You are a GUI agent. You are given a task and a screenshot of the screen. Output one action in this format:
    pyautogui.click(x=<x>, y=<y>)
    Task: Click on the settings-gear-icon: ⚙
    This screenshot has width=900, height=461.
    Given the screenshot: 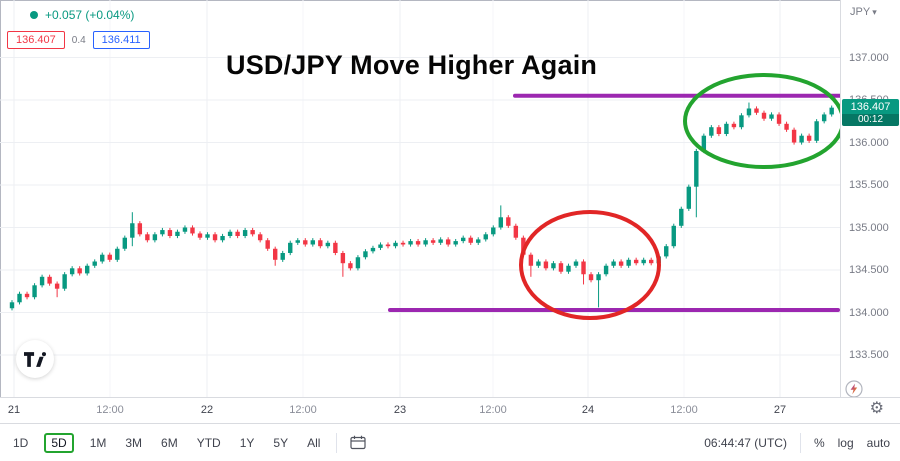 What is the action you would take?
    pyautogui.click(x=876, y=408)
    